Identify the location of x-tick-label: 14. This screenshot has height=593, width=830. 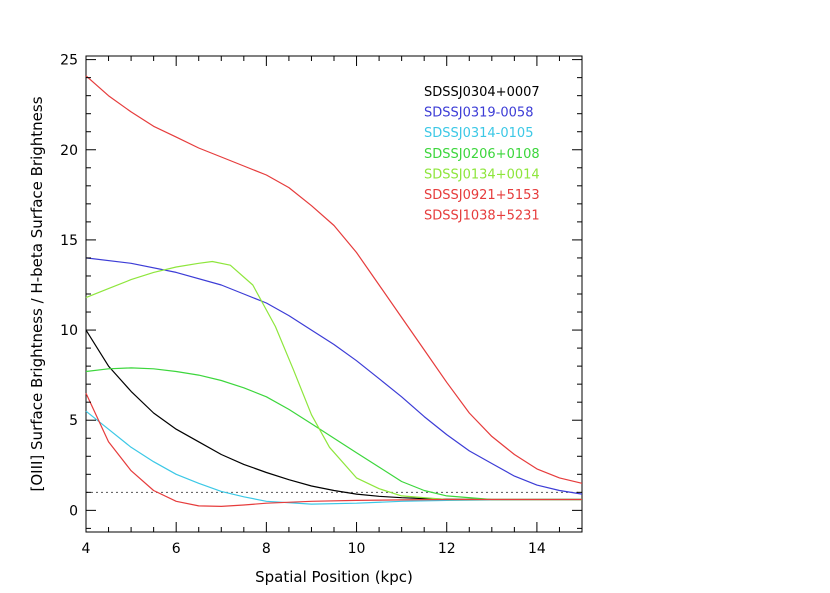
(537, 549).